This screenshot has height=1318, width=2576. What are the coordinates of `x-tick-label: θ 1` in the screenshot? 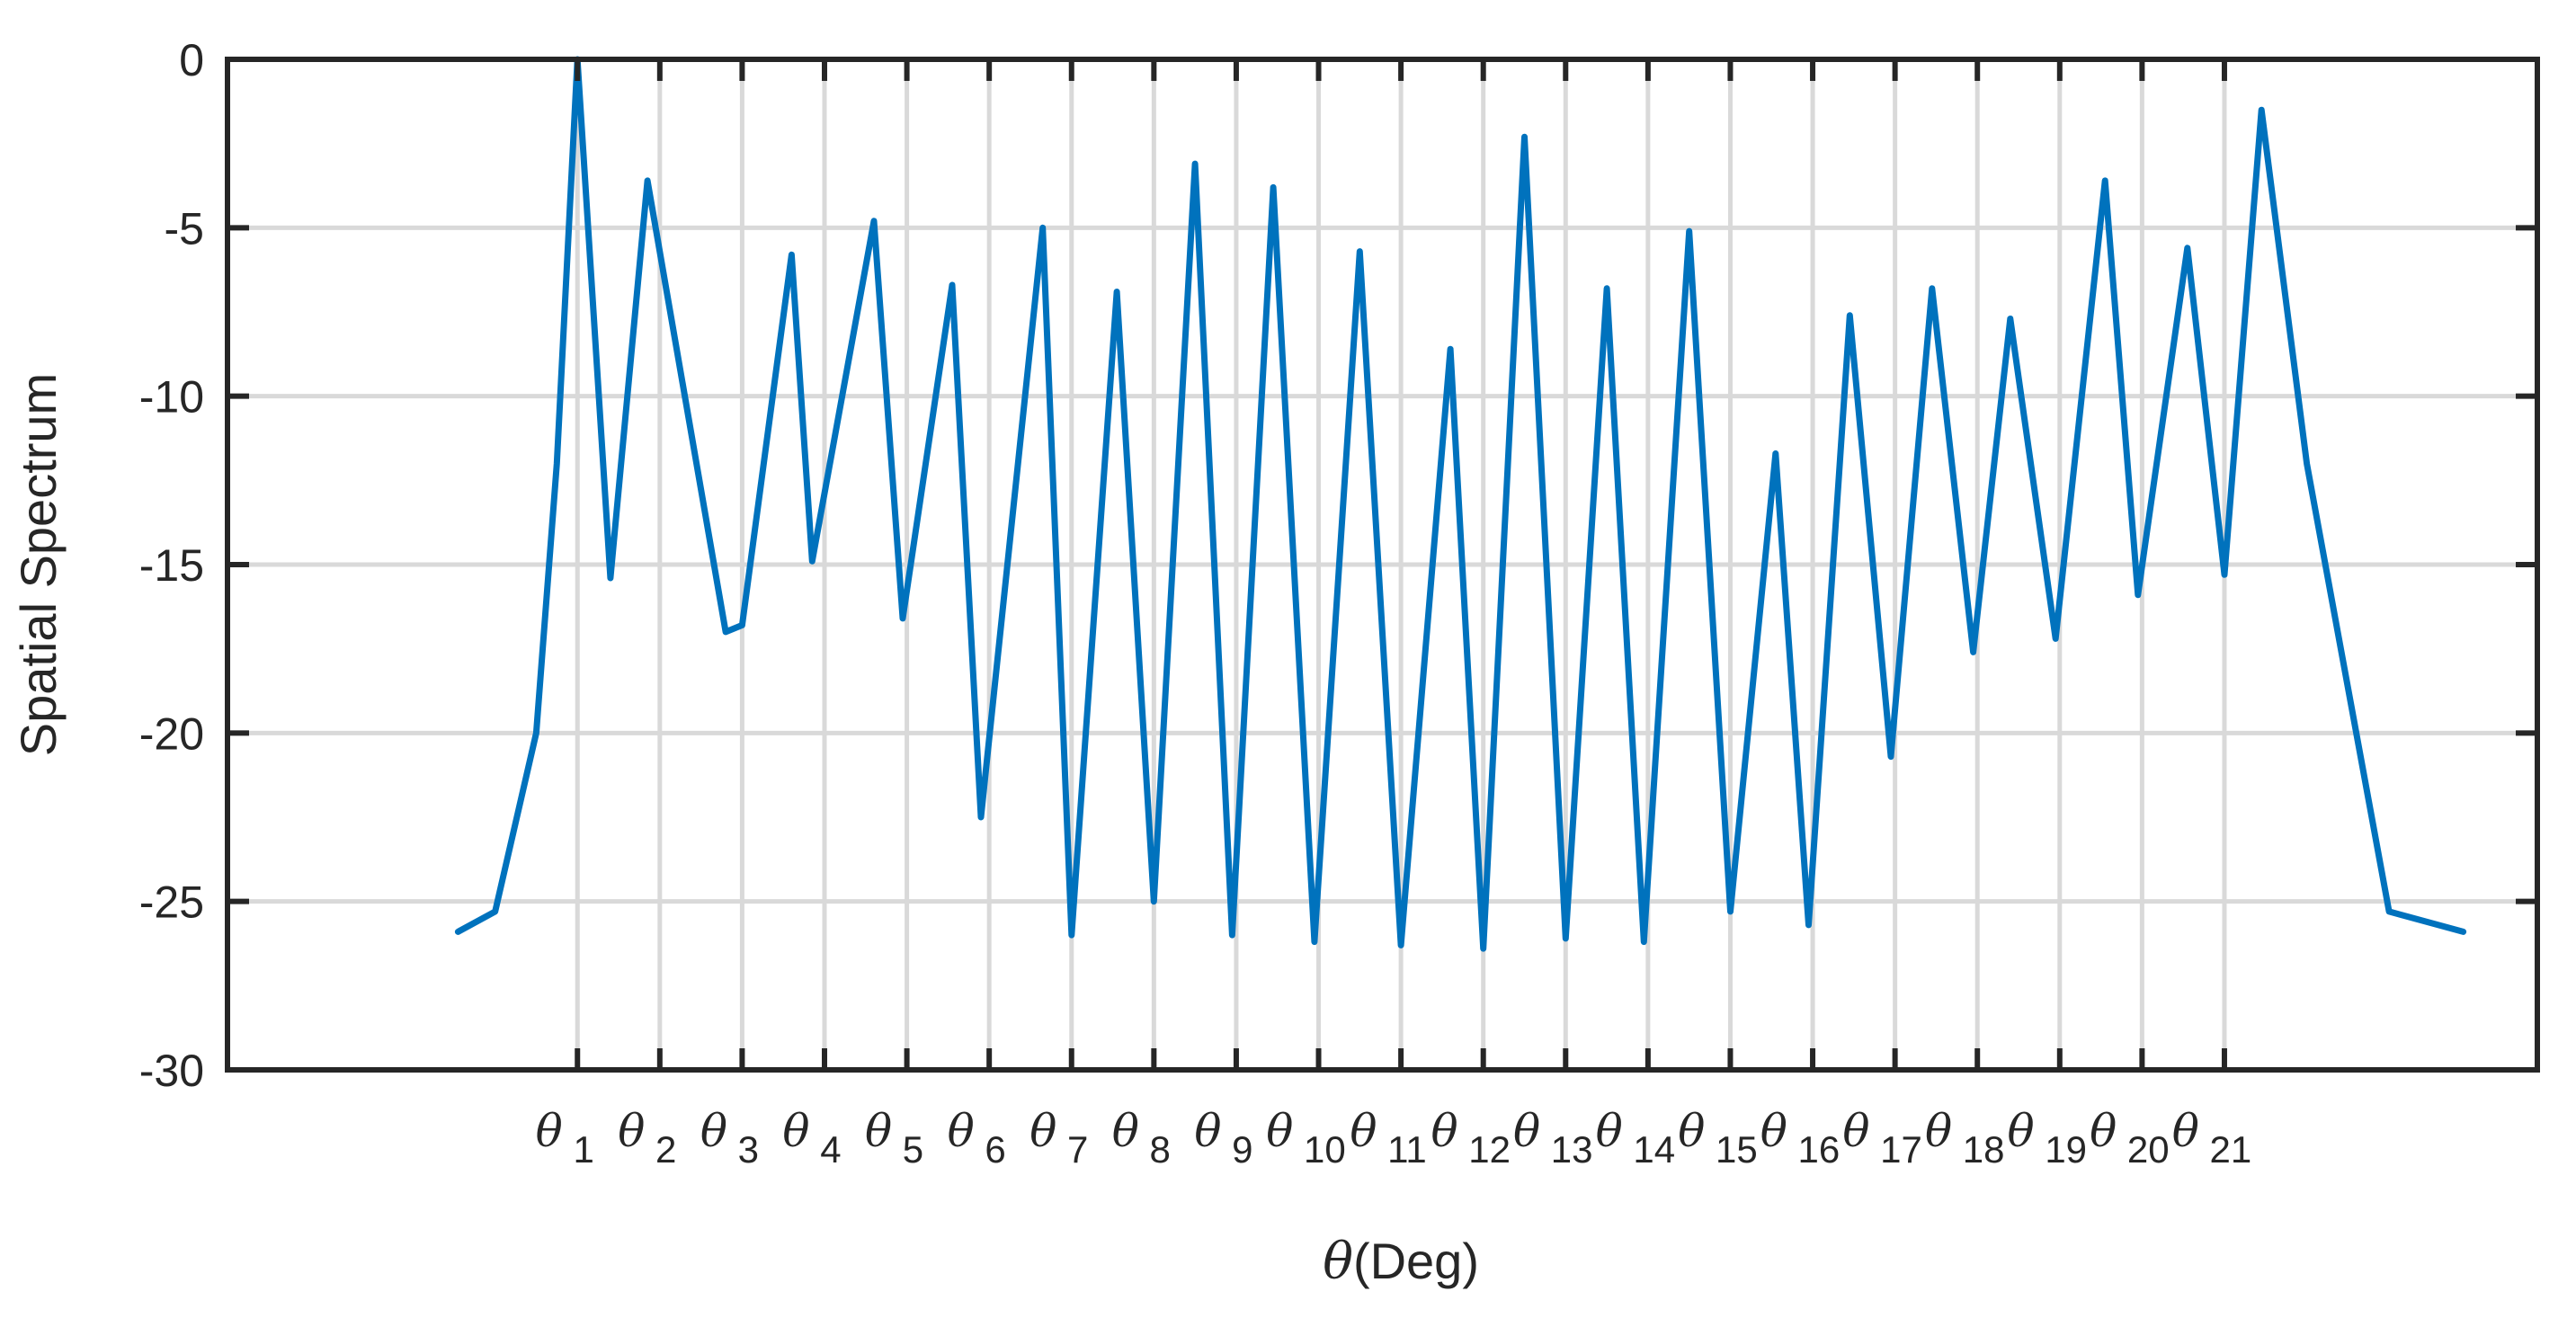 It's located at (565, 1138).